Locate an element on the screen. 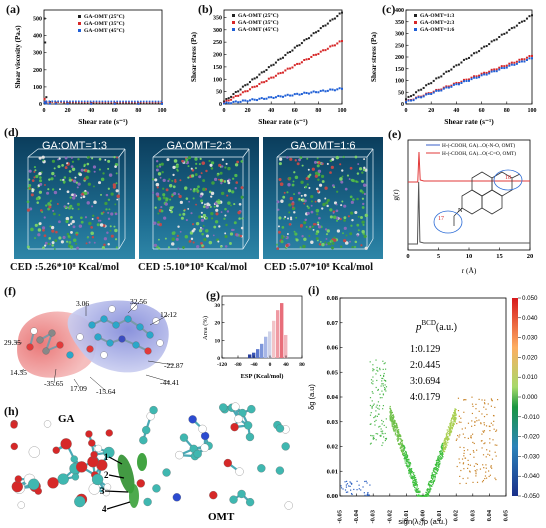 This screenshot has width=546, height=528. omt-structure is located at coordinates (478, 201).